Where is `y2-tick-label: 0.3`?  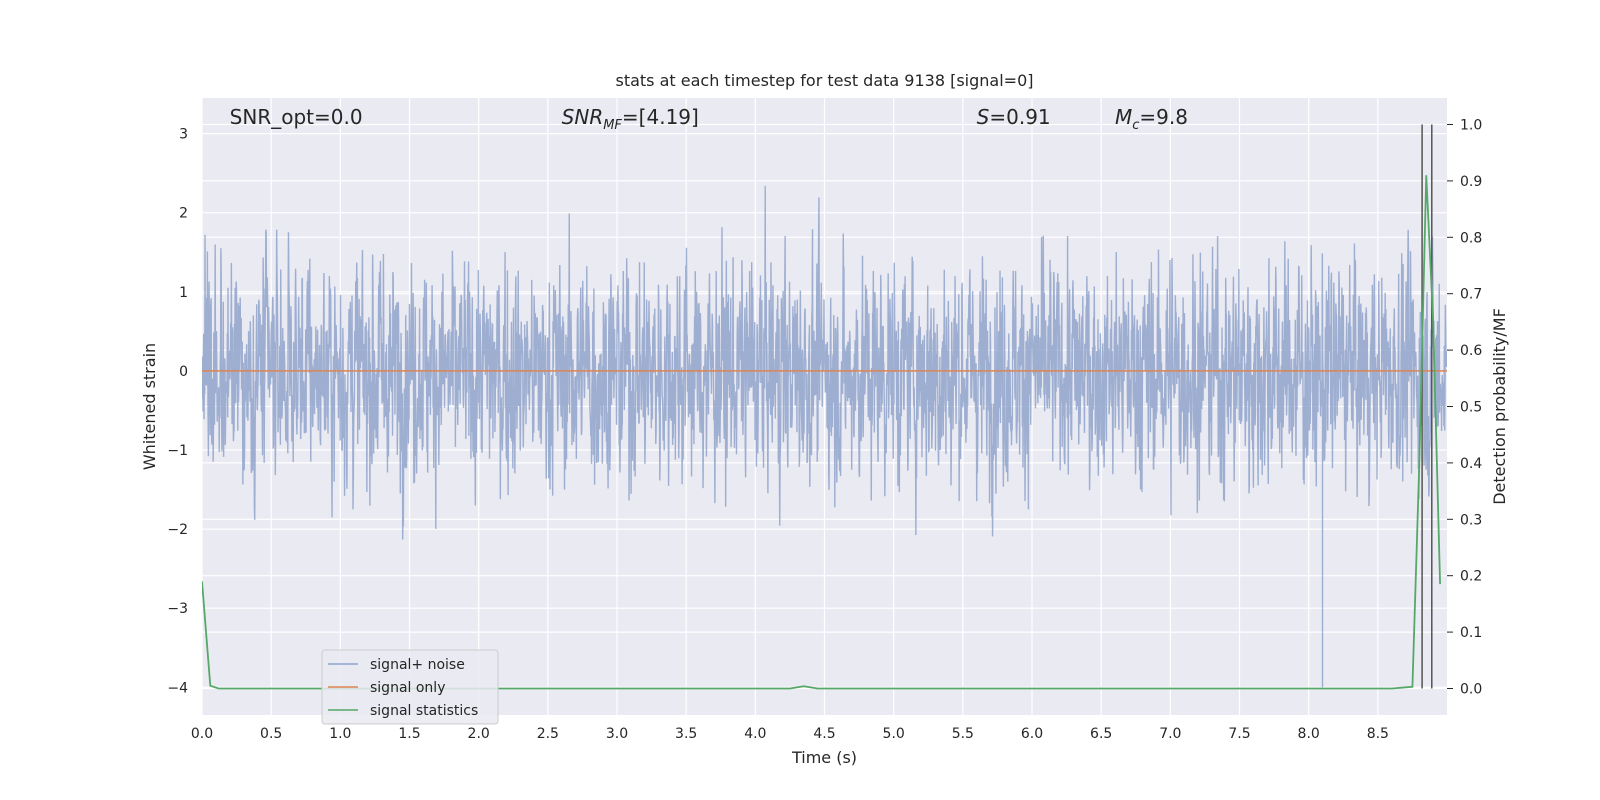
y2-tick-label: 0.3 is located at coordinates (1471, 520).